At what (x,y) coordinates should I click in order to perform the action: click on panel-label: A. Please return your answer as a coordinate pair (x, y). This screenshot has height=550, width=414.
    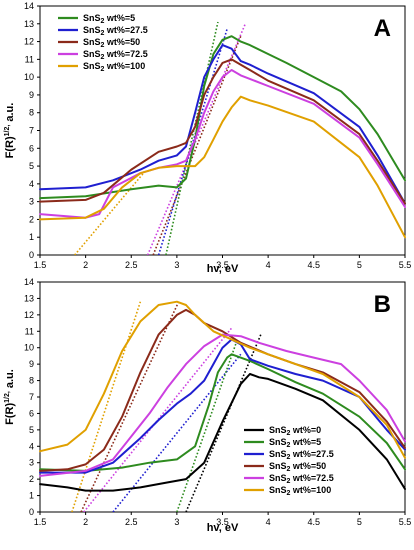
    Looking at the image, I should click on (382, 28).